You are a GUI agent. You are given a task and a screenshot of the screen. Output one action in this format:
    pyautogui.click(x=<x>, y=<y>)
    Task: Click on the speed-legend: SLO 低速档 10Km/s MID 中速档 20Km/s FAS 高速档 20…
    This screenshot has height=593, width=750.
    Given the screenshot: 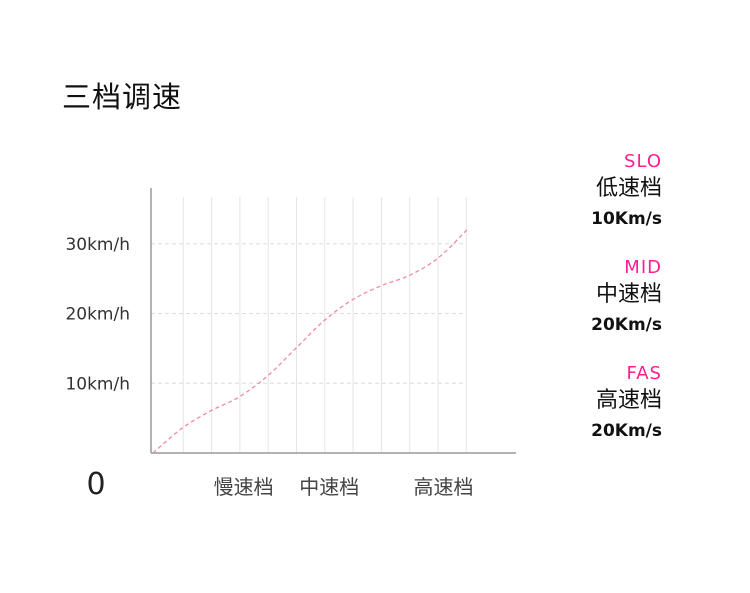 What is the action you would take?
    pyautogui.click(x=602, y=309)
    